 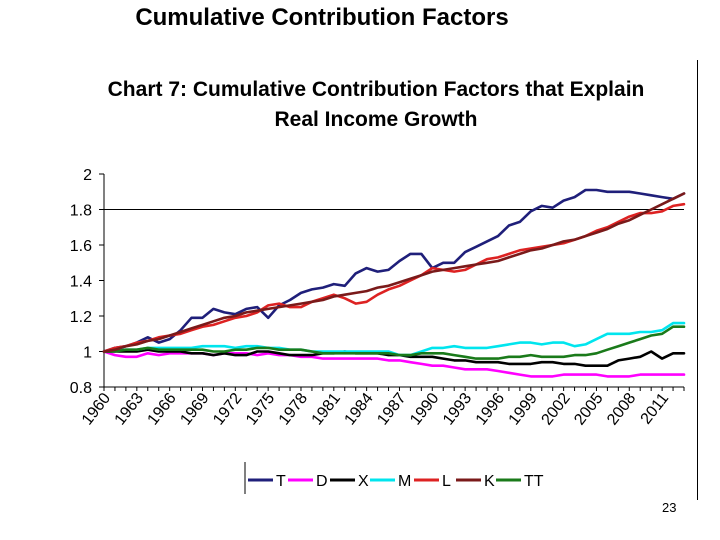 What do you see at coordinates (326, 409) in the screenshot?
I see `x-tick-label: 1981` at bounding box center [326, 409].